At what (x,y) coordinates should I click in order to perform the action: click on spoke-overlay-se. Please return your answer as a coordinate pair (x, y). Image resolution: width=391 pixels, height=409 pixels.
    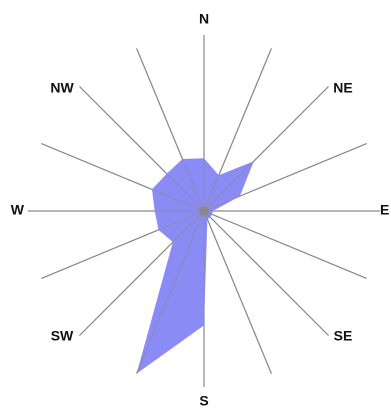
    Looking at the image, I should click on (266, 273).